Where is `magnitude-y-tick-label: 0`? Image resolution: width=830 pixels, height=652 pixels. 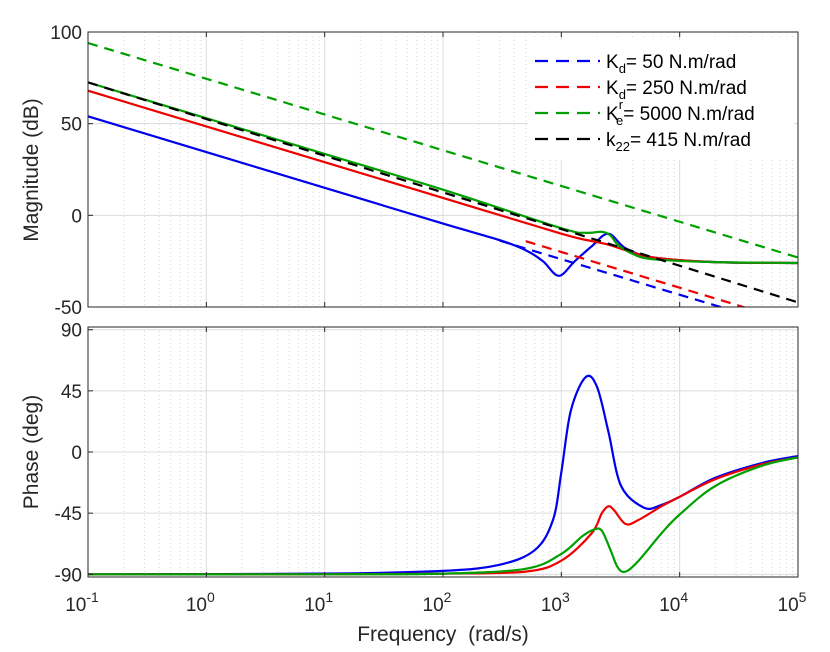 magnitude-y-tick-label: 0 is located at coordinates (76, 216).